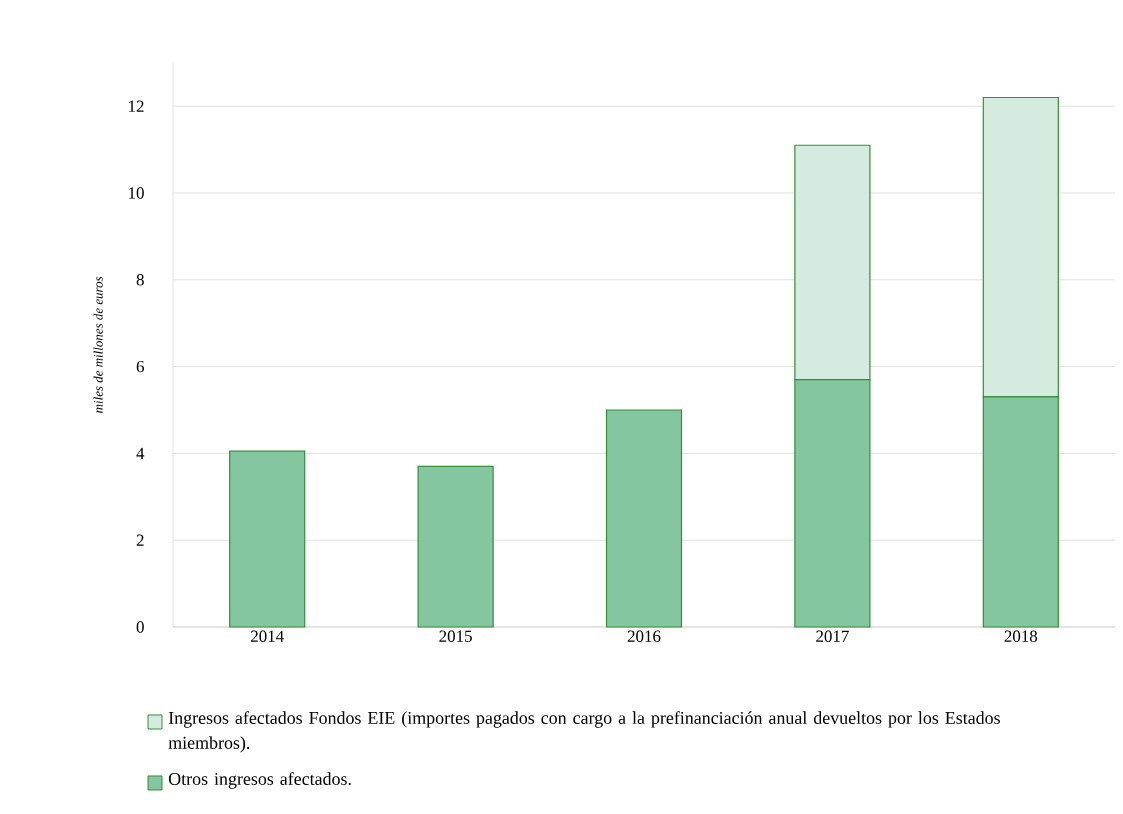 The height and width of the screenshot is (814, 1123). I want to click on y-tick-label: 6, so click(140, 366).